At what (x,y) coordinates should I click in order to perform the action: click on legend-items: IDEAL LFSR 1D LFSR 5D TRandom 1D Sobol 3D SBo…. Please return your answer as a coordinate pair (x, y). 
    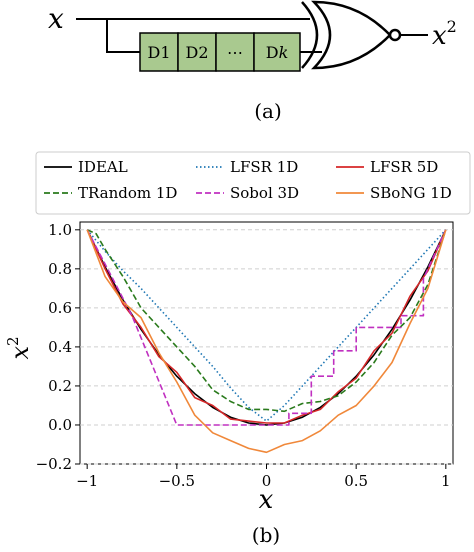
    Looking at the image, I should click on (248, 180).